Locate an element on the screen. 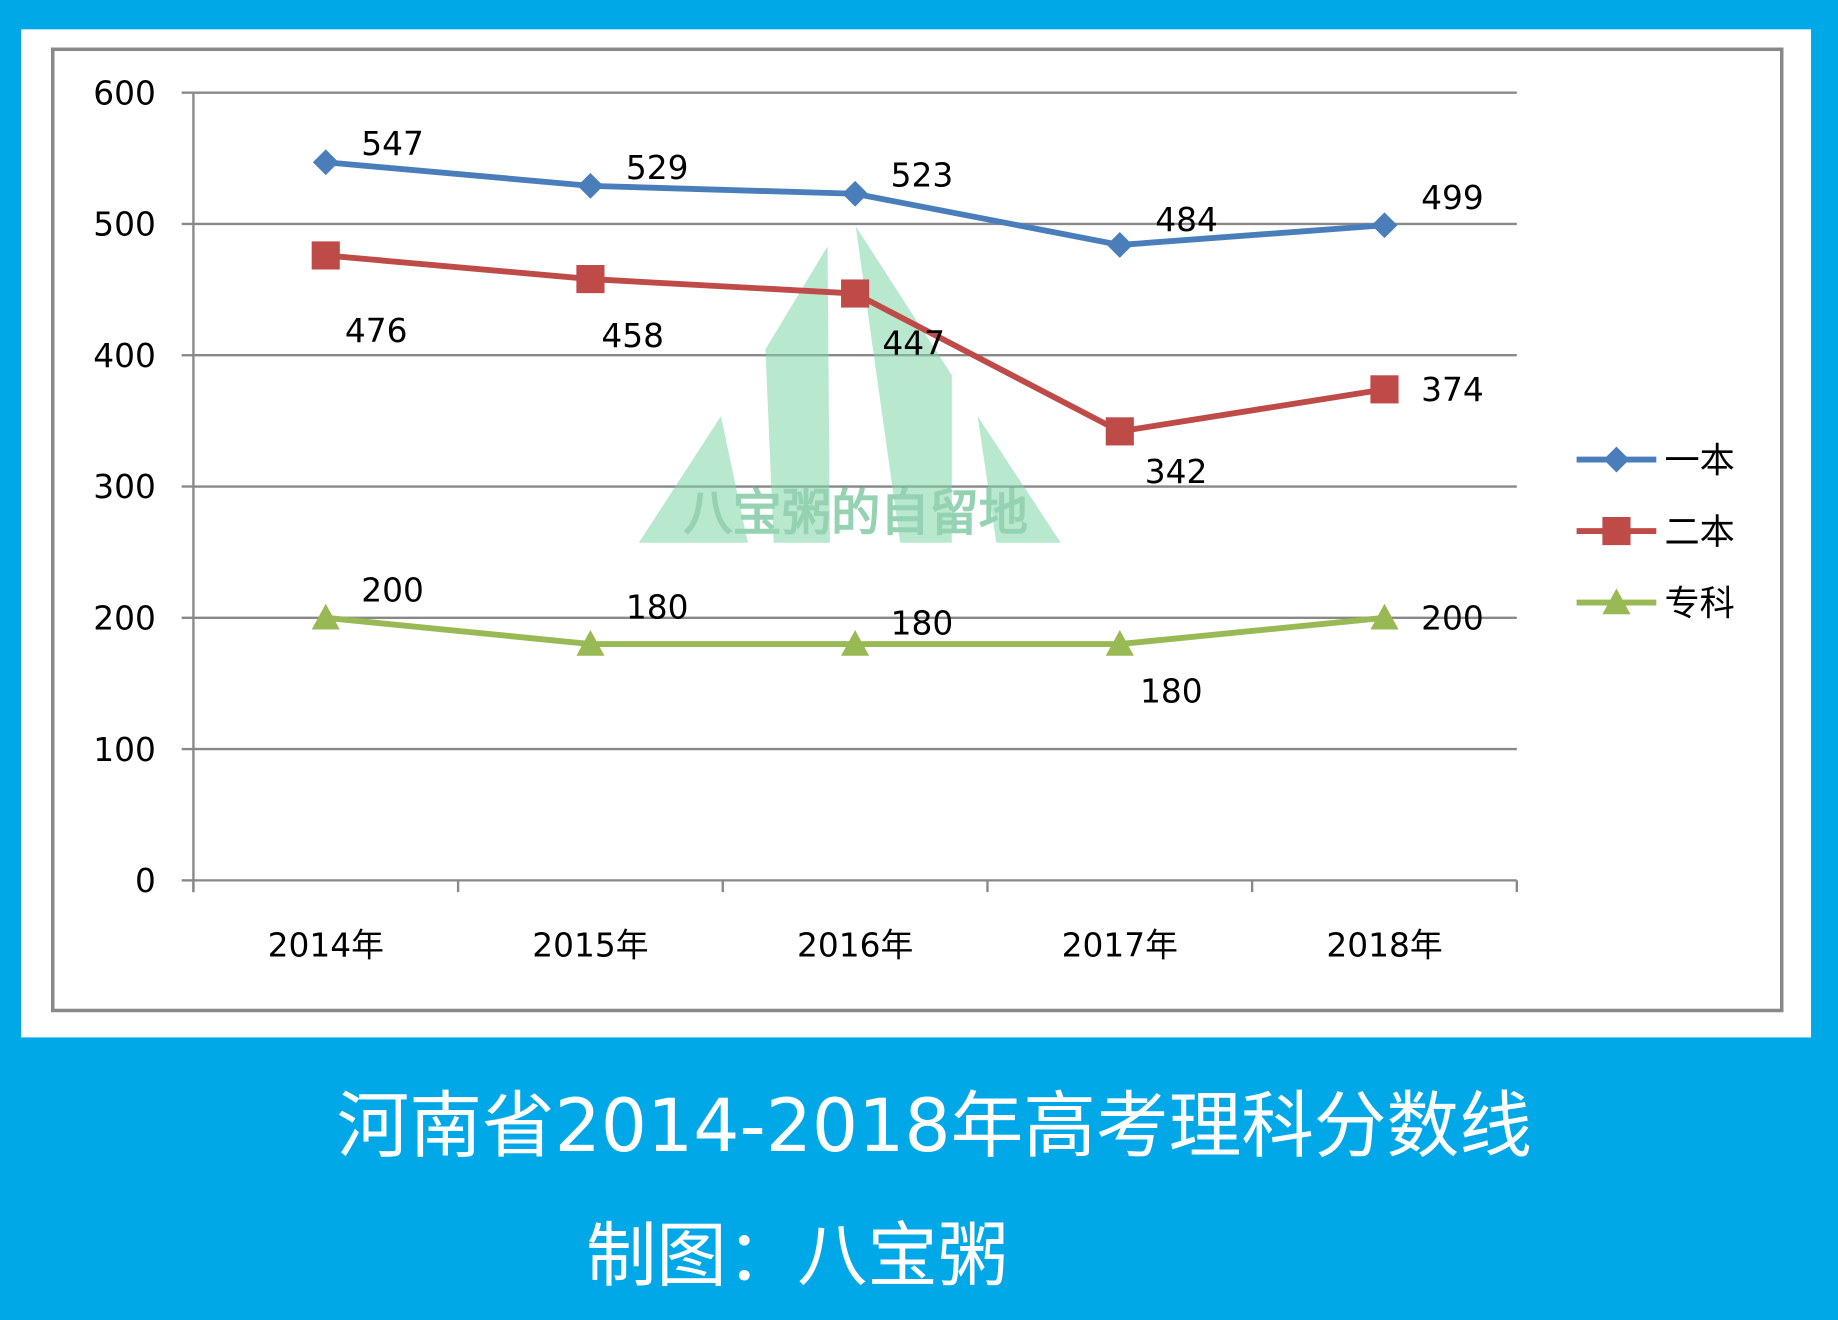 This screenshot has height=1320, width=1838. data-label: 499 is located at coordinates (1452, 198).